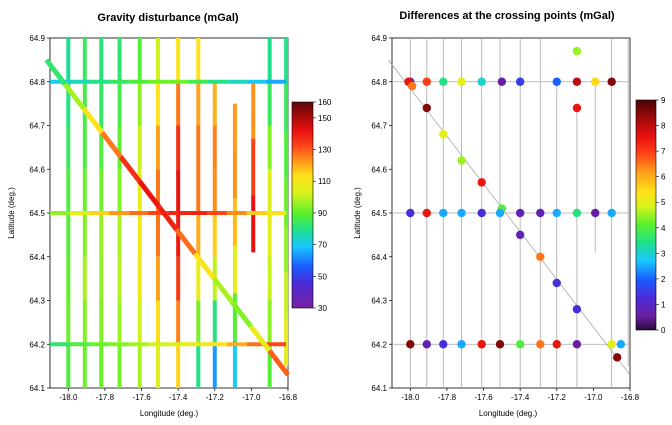  What do you see at coordinates (663, 330) in the screenshot?
I see `colorbar-tick-label: 0` at bounding box center [663, 330].